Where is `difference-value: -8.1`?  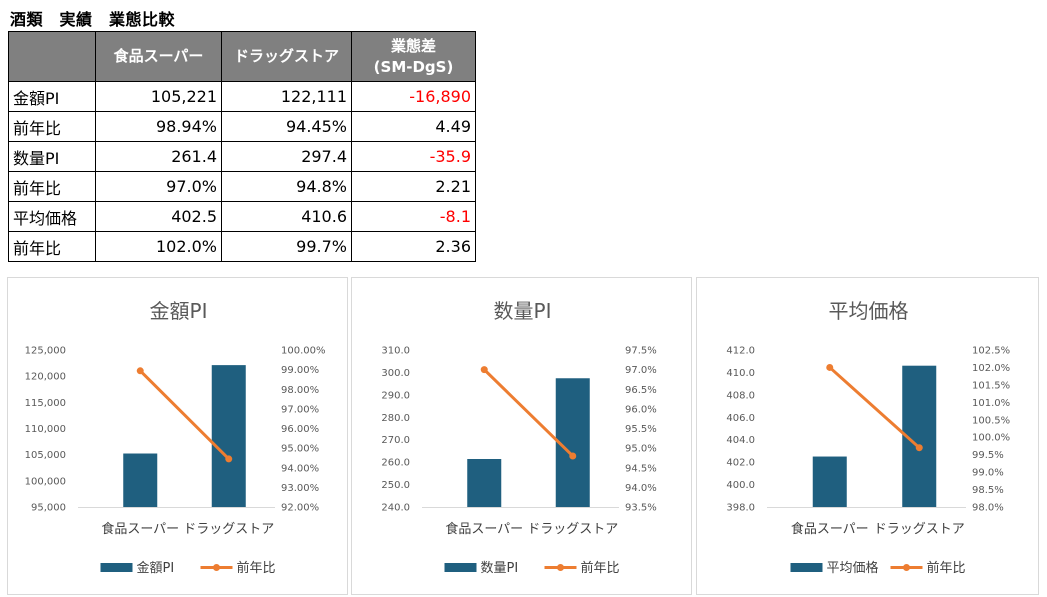
difference-value: -8.1 is located at coordinates (413, 216).